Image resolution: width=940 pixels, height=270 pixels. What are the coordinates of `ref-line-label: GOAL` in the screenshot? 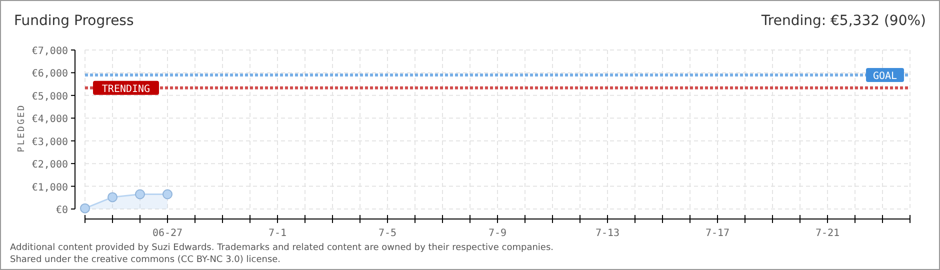 It's located at (885, 76).